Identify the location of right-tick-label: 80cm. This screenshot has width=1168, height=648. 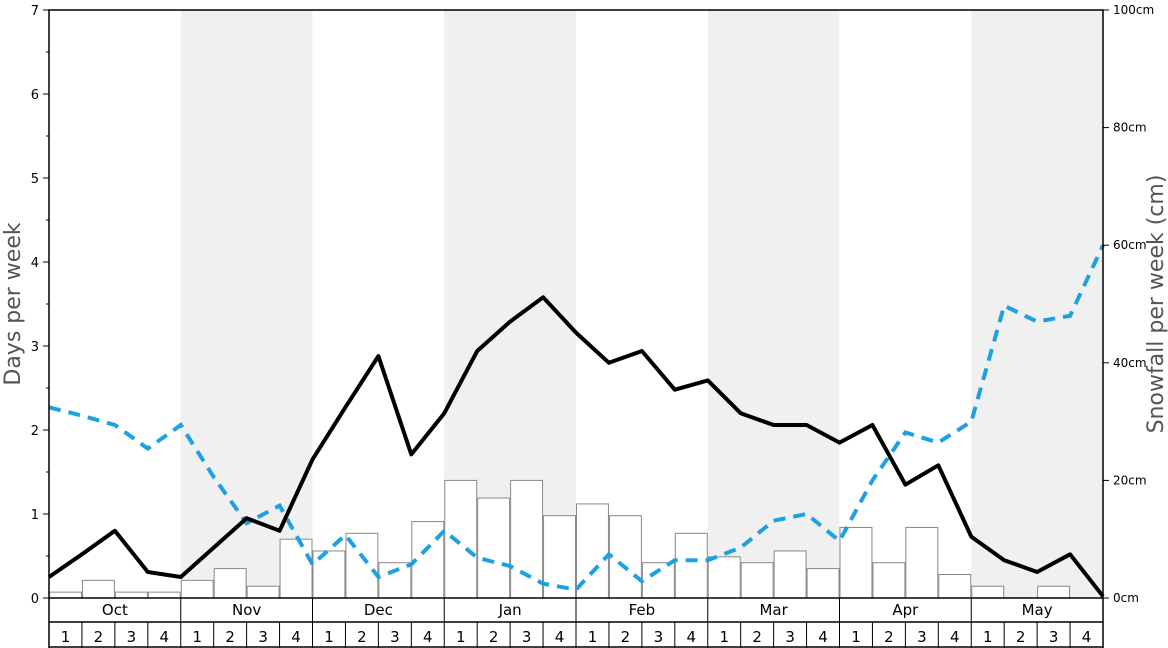
(1130, 128).